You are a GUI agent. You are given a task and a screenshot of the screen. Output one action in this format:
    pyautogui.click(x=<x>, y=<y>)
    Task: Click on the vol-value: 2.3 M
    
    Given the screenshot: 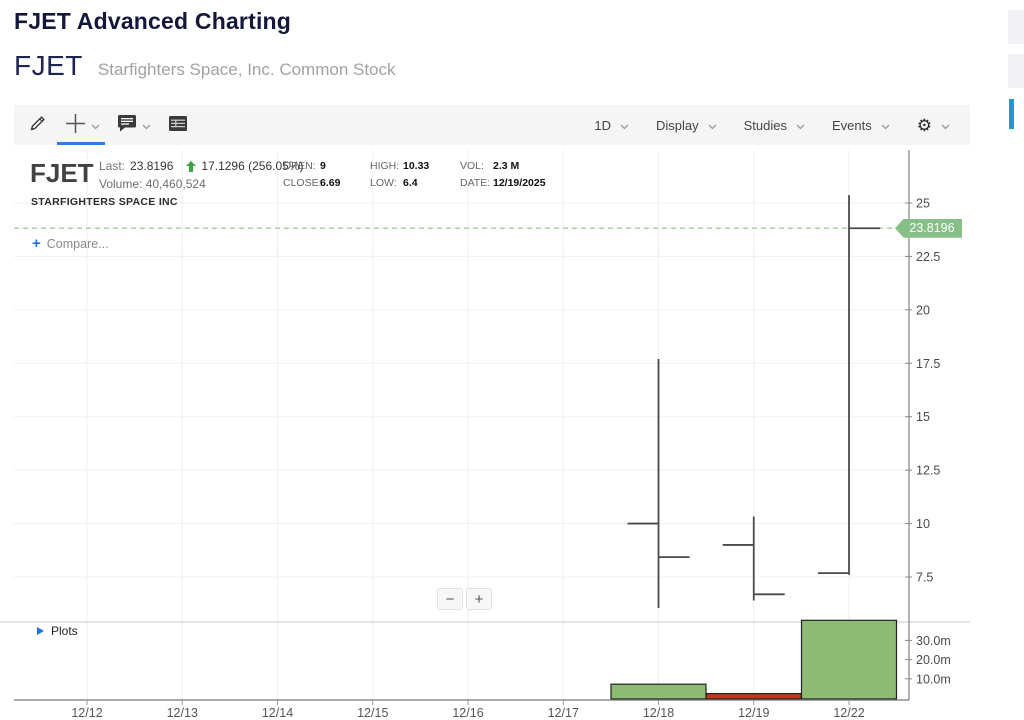 What is the action you would take?
    pyautogui.click(x=506, y=166)
    